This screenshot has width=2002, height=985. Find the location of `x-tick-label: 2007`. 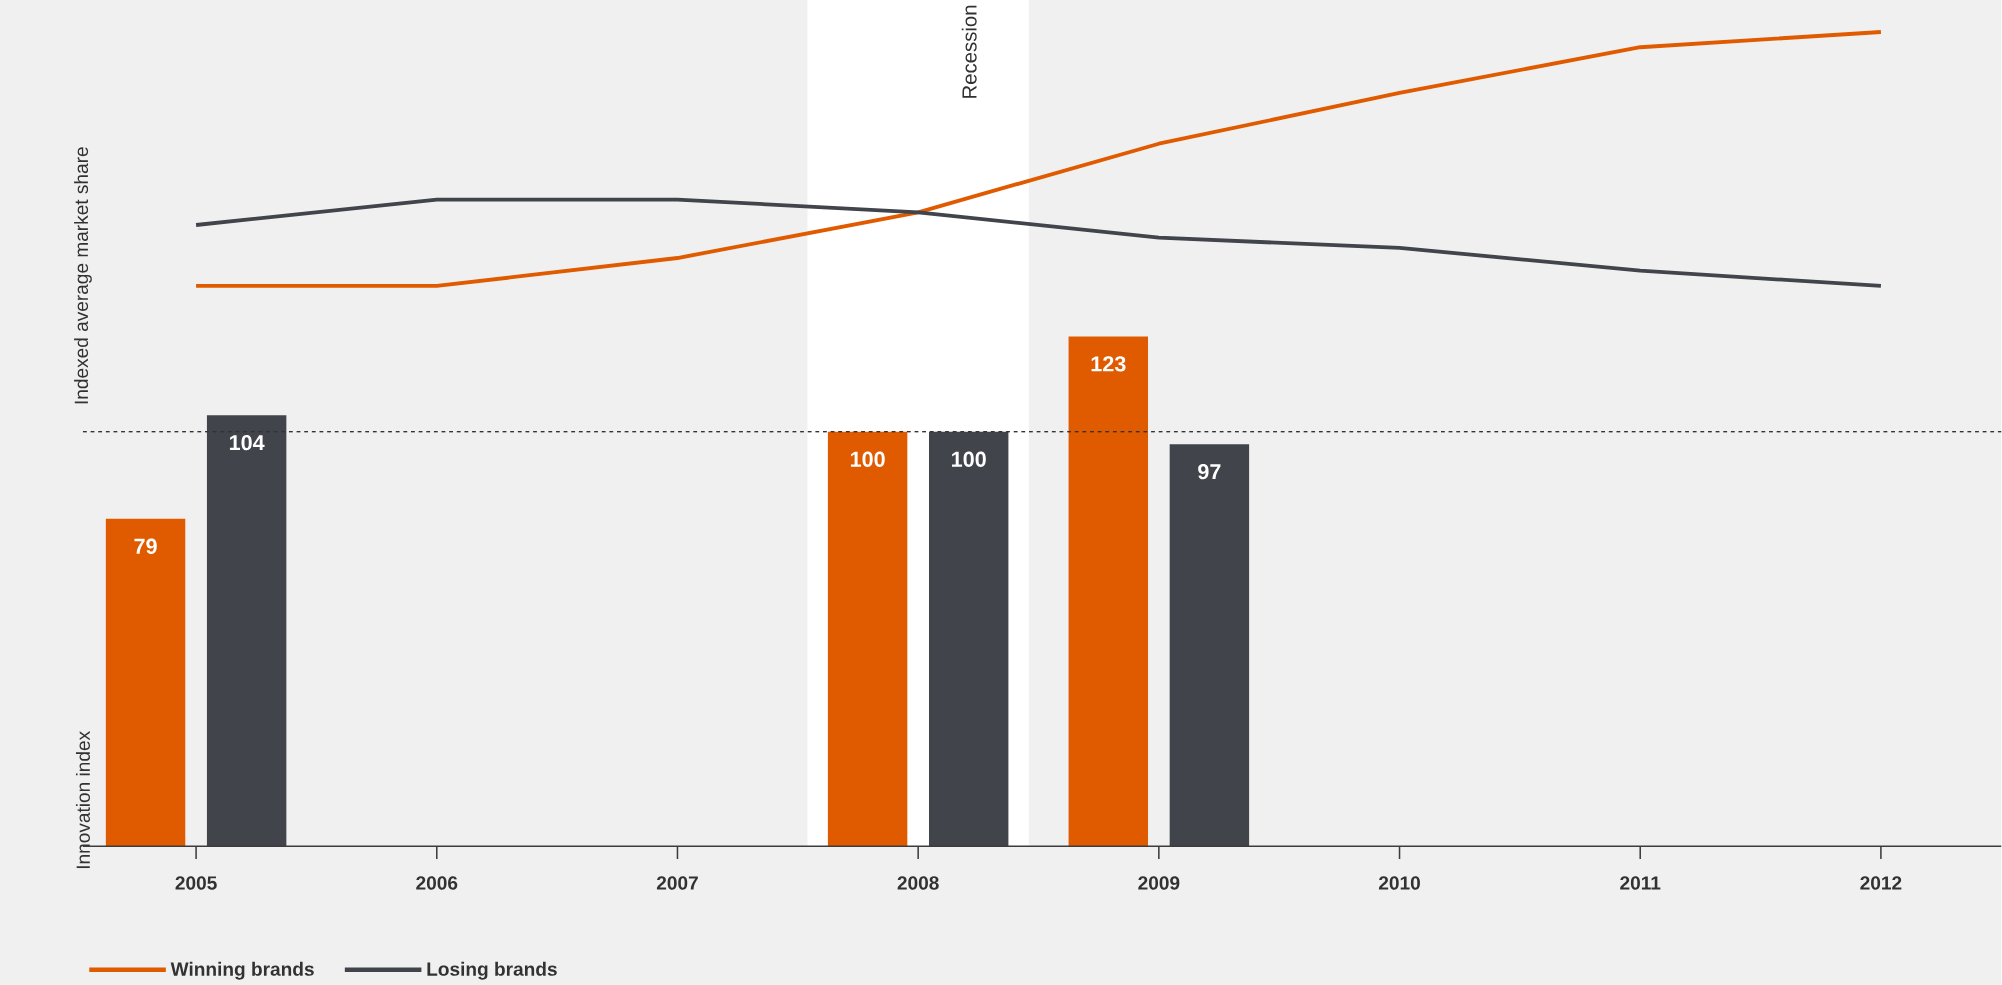

x-tick-label: 2007 is located at coordinates (677, 883).